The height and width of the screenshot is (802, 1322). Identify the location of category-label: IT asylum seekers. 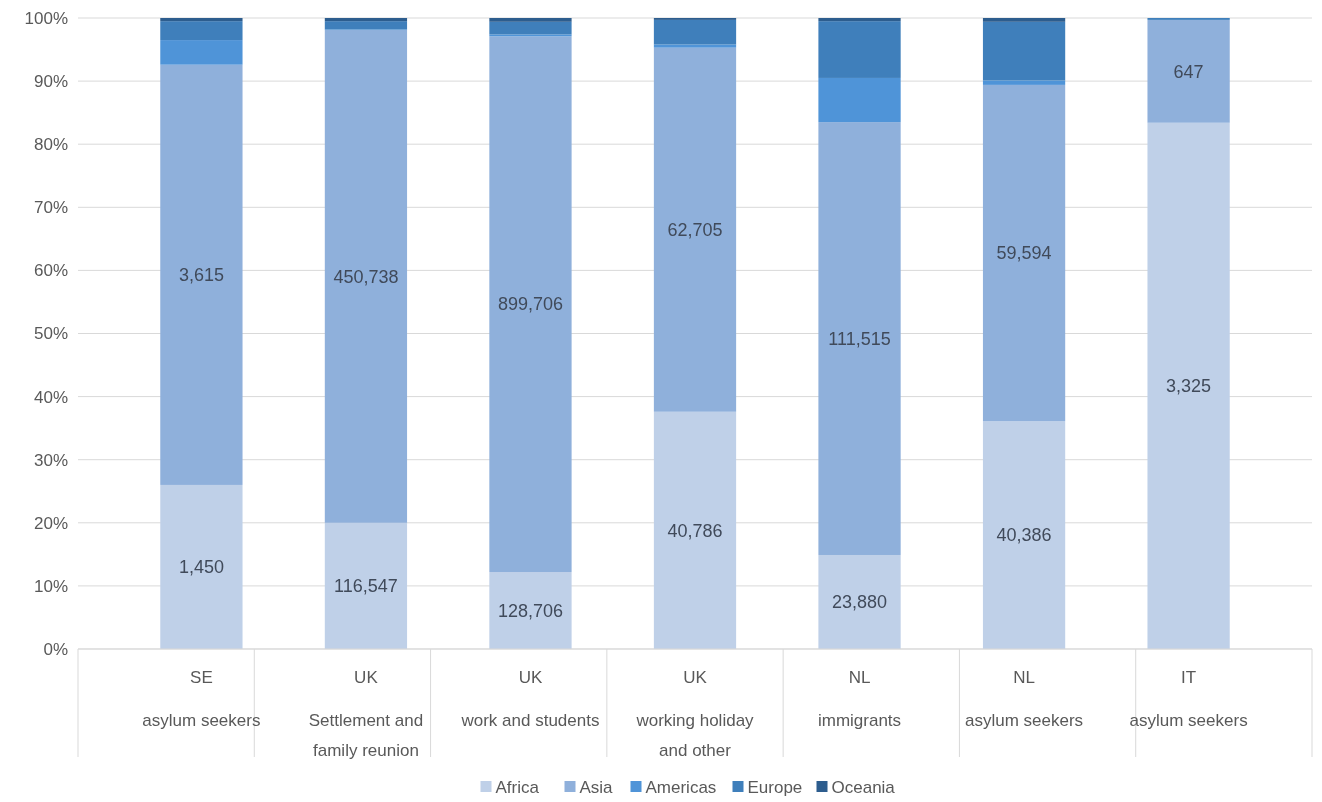
(1188, 699).